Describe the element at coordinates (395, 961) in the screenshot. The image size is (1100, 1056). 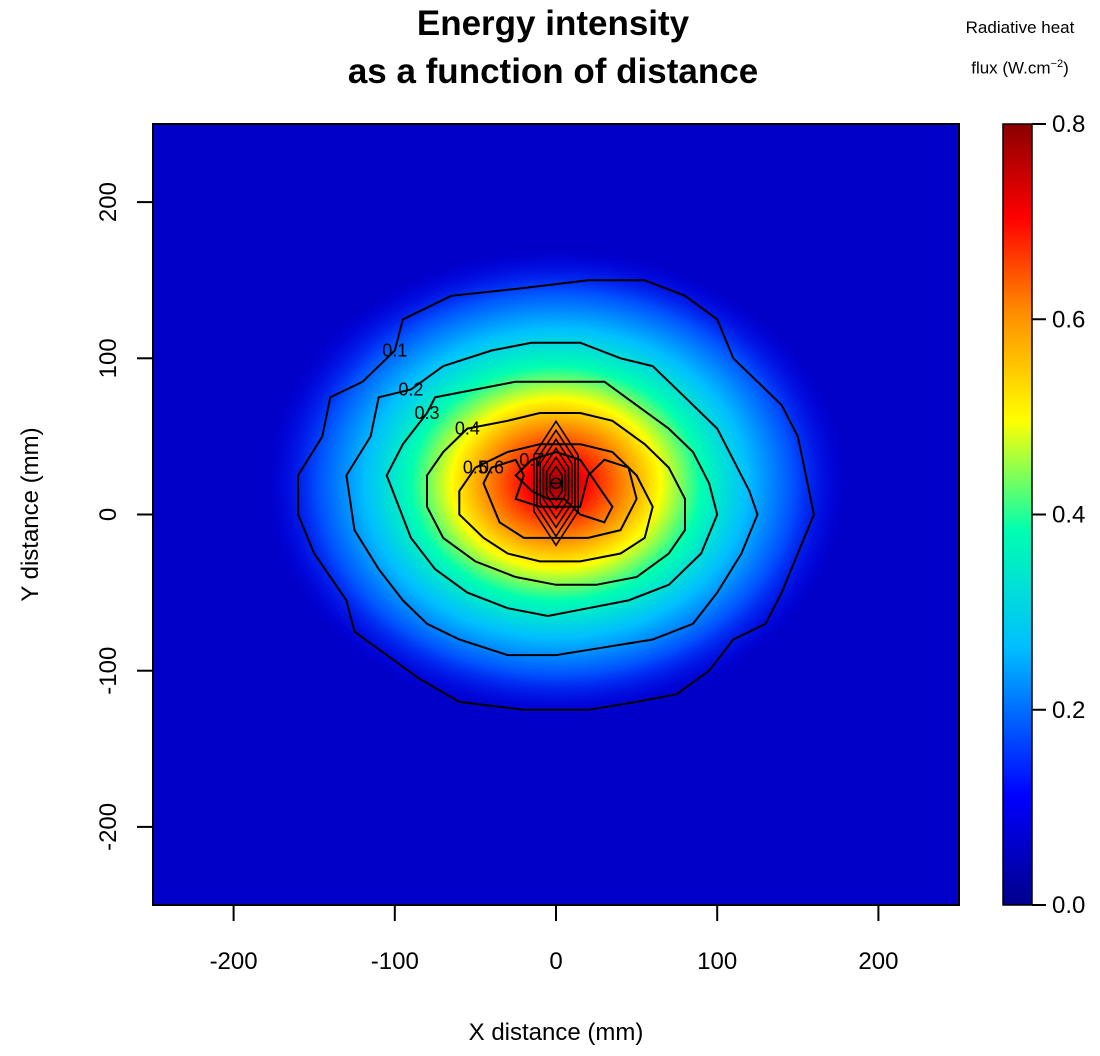
I see `x-tick-label: -100` at that location.